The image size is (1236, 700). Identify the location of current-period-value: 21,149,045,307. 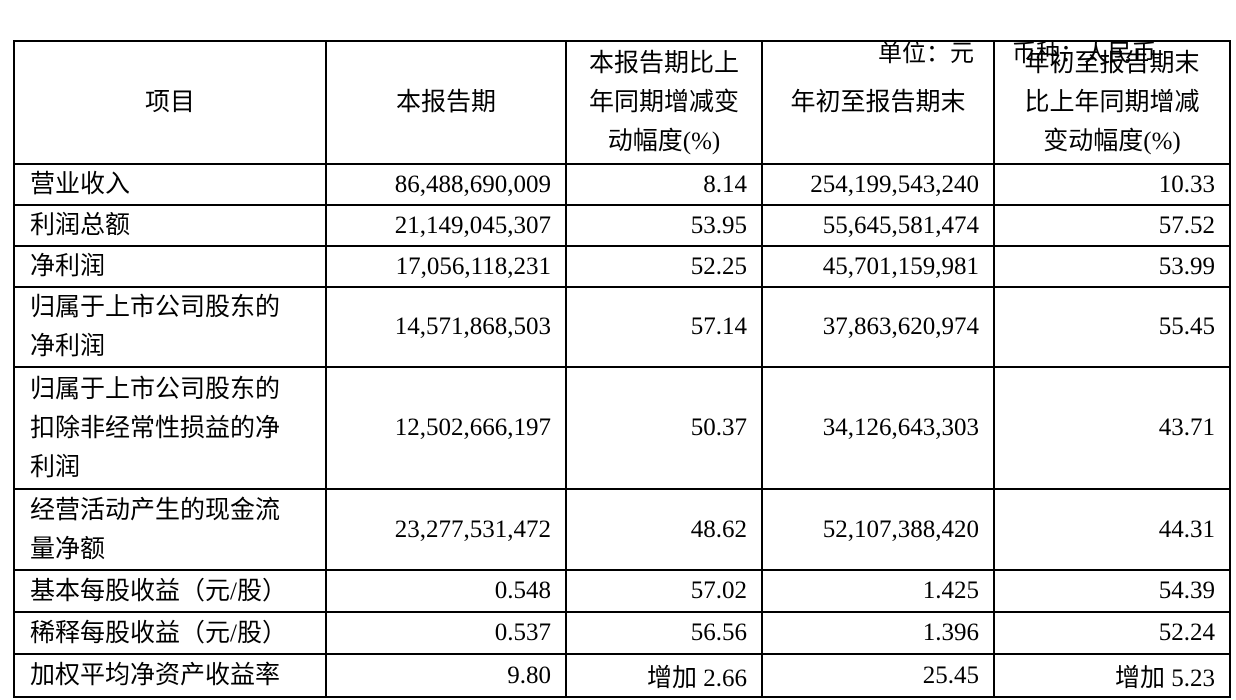
(446, 225).